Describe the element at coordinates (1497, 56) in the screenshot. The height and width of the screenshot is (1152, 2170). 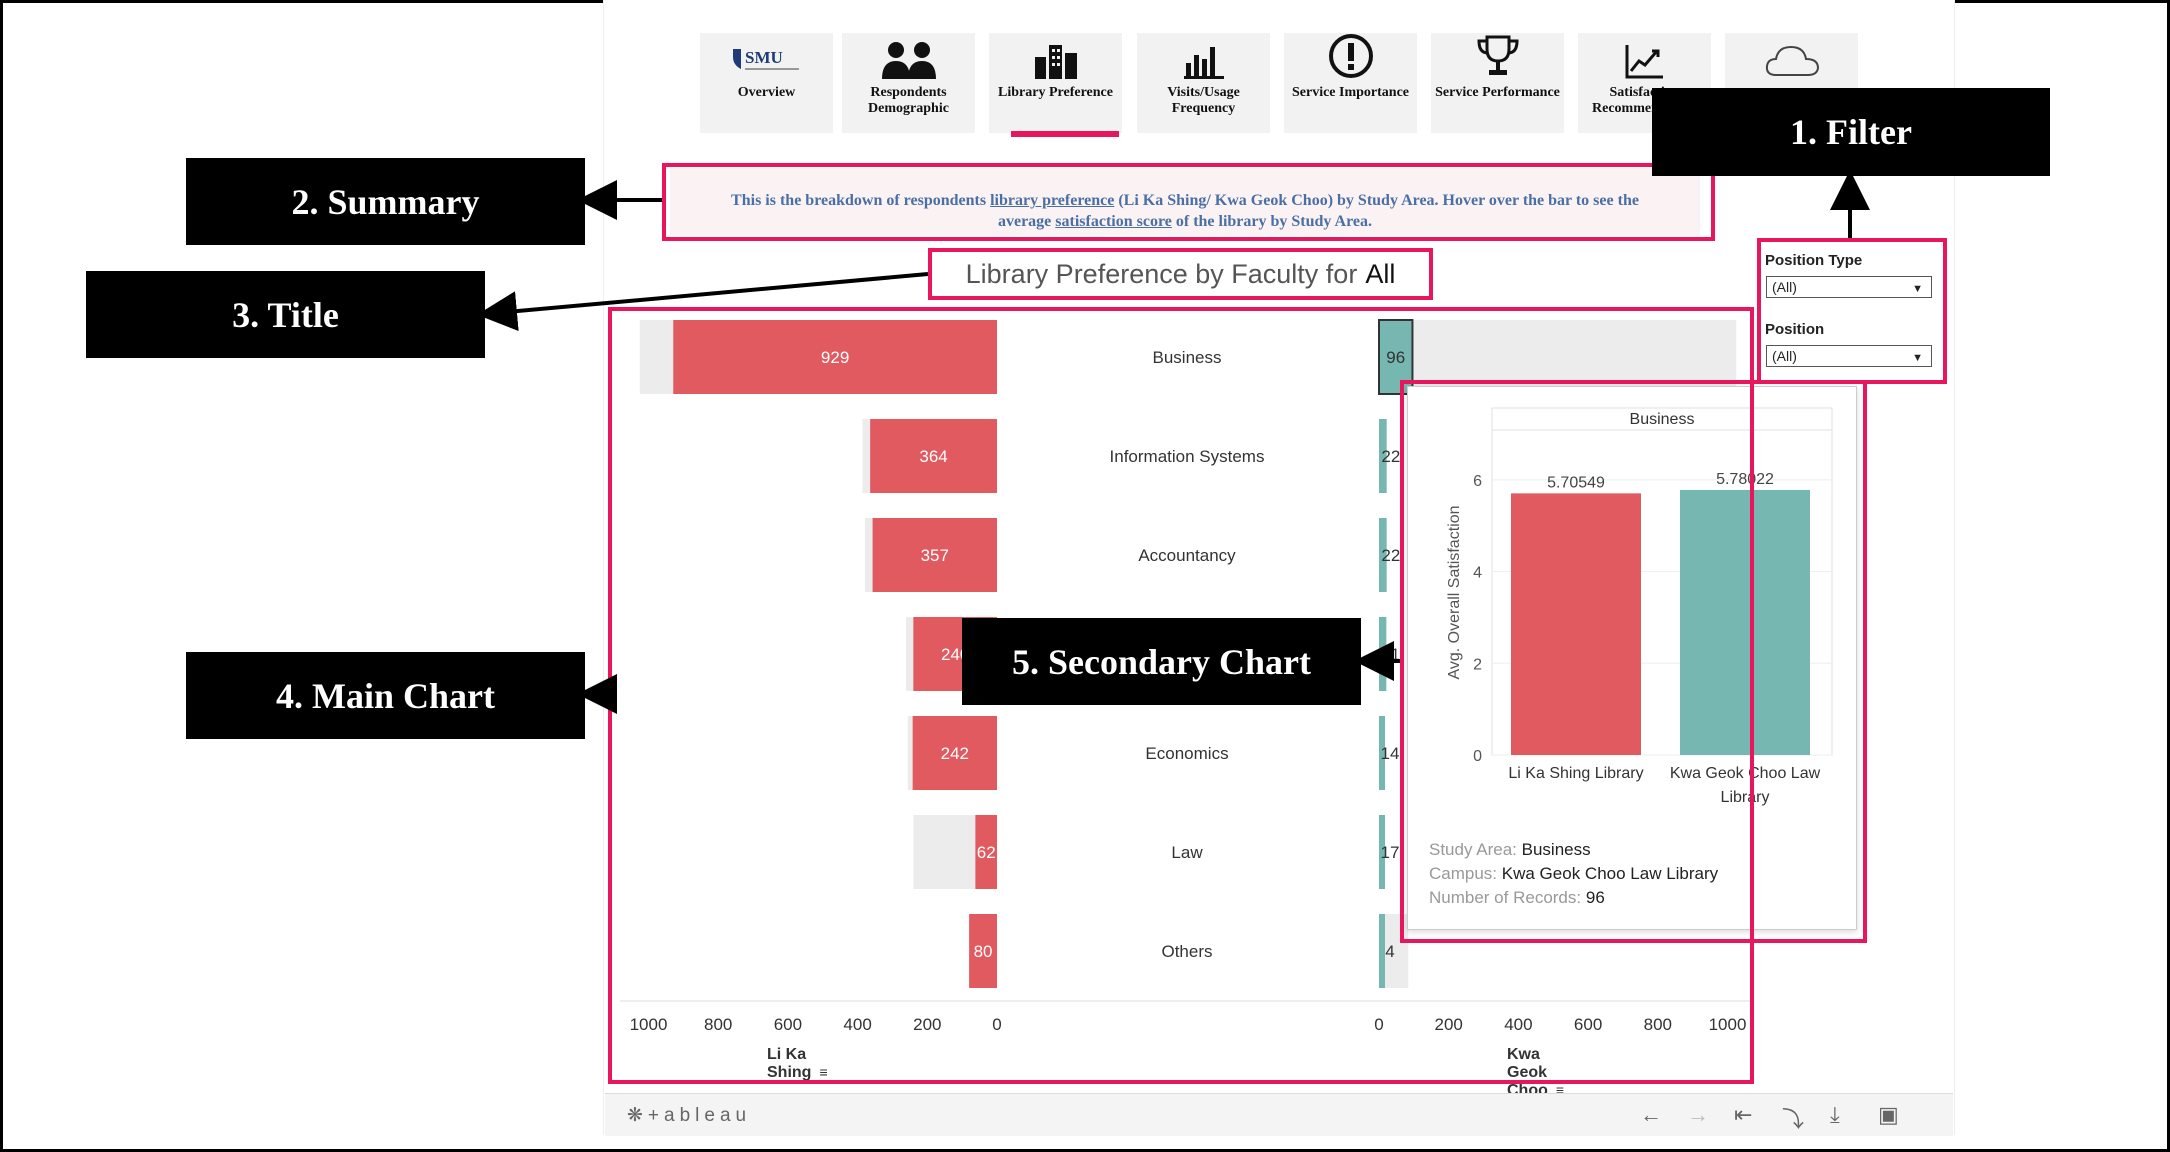
I see `trophy-icon` at that location.